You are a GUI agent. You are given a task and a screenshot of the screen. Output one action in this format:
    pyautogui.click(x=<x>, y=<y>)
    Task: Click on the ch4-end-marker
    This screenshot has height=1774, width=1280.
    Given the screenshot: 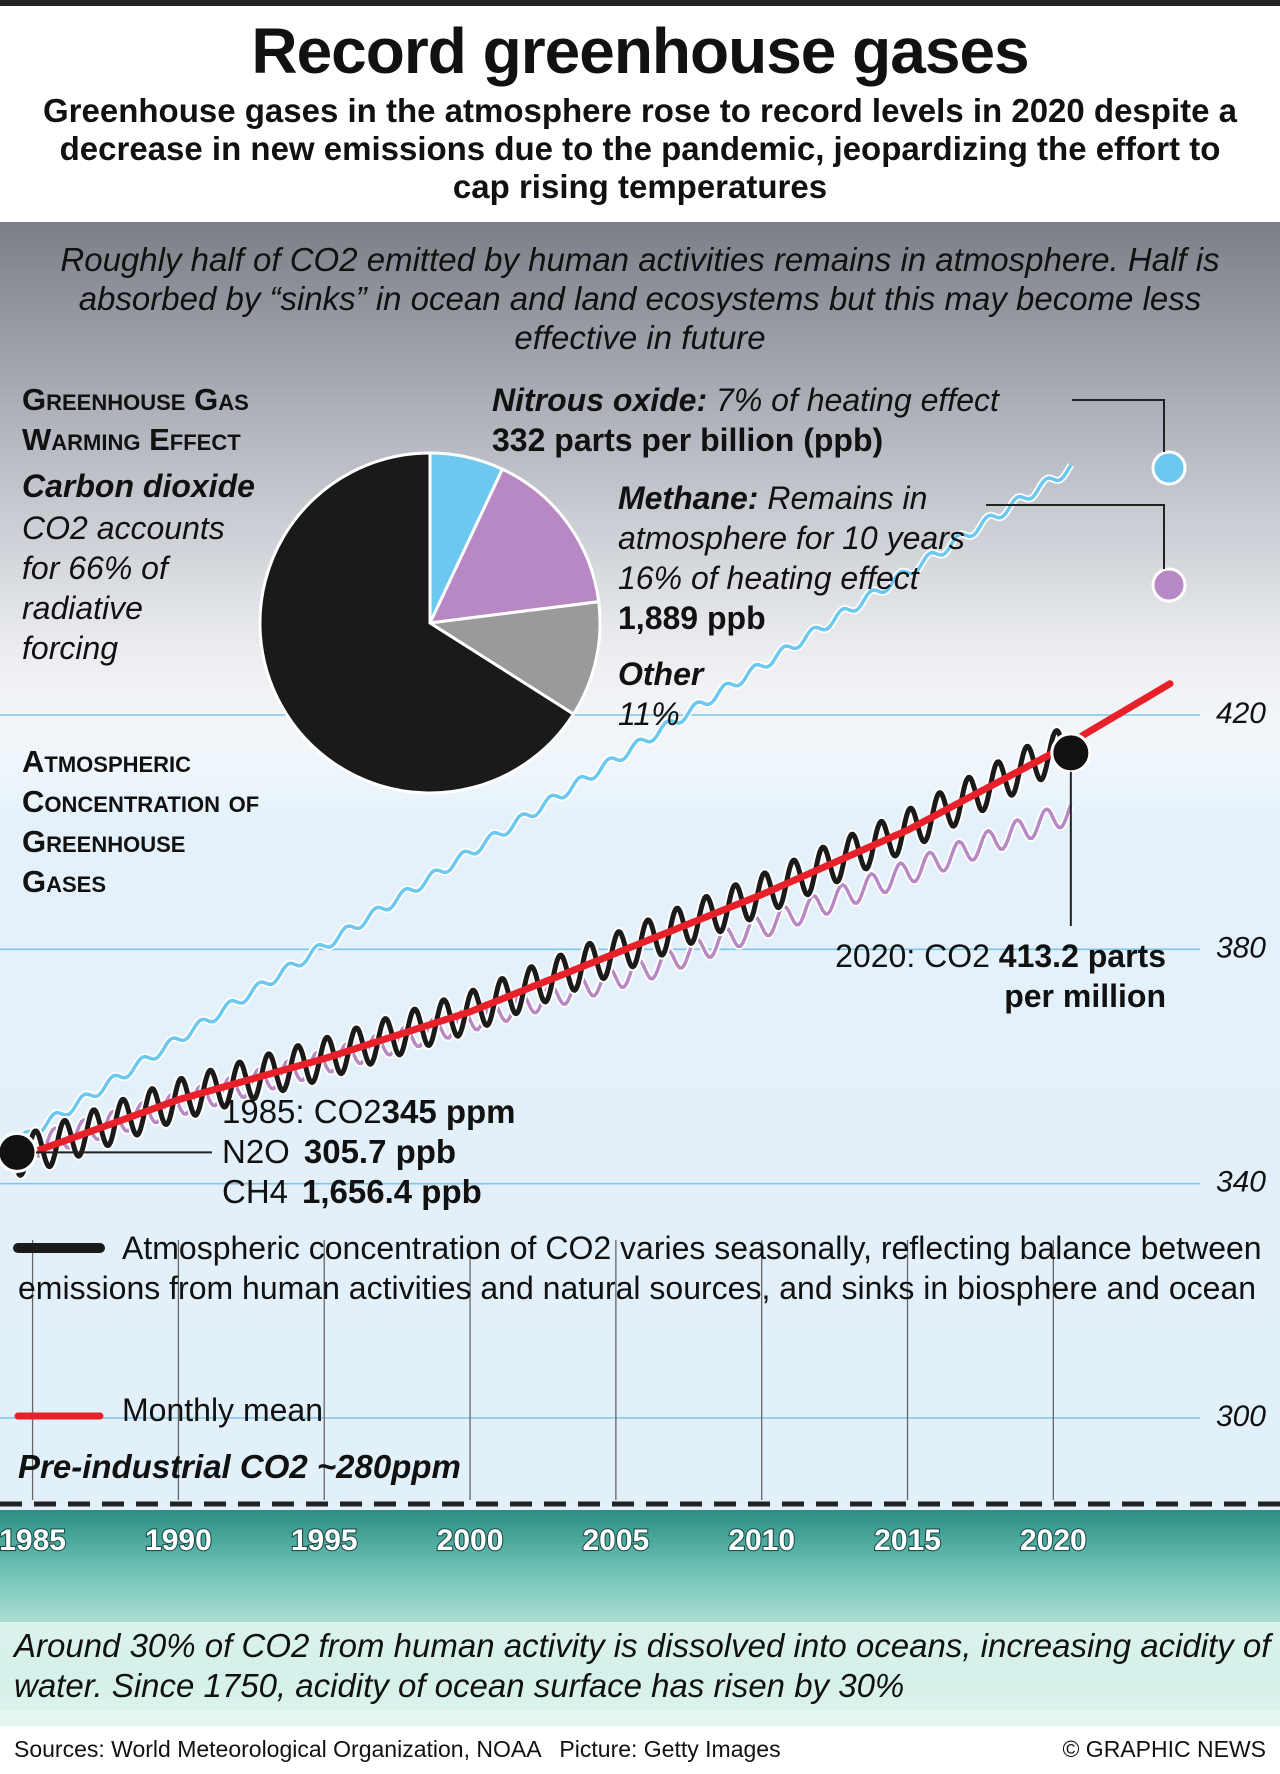 What is the action you would take?
    pyautogui.click(x=1169, y=585)
    